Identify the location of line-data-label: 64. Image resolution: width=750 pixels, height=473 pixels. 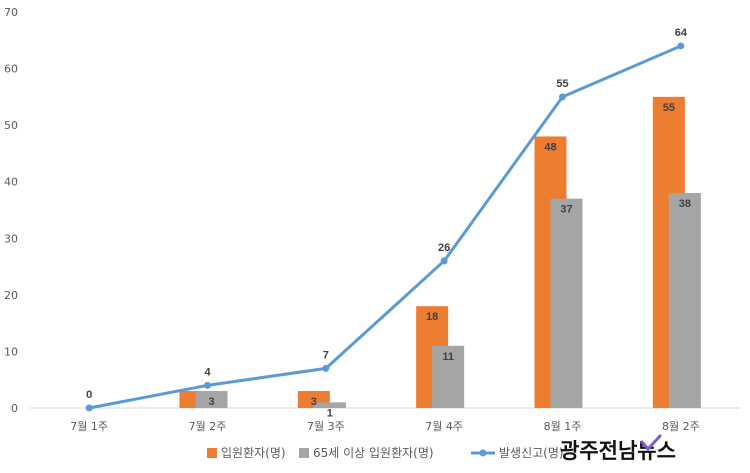
(681, 33).